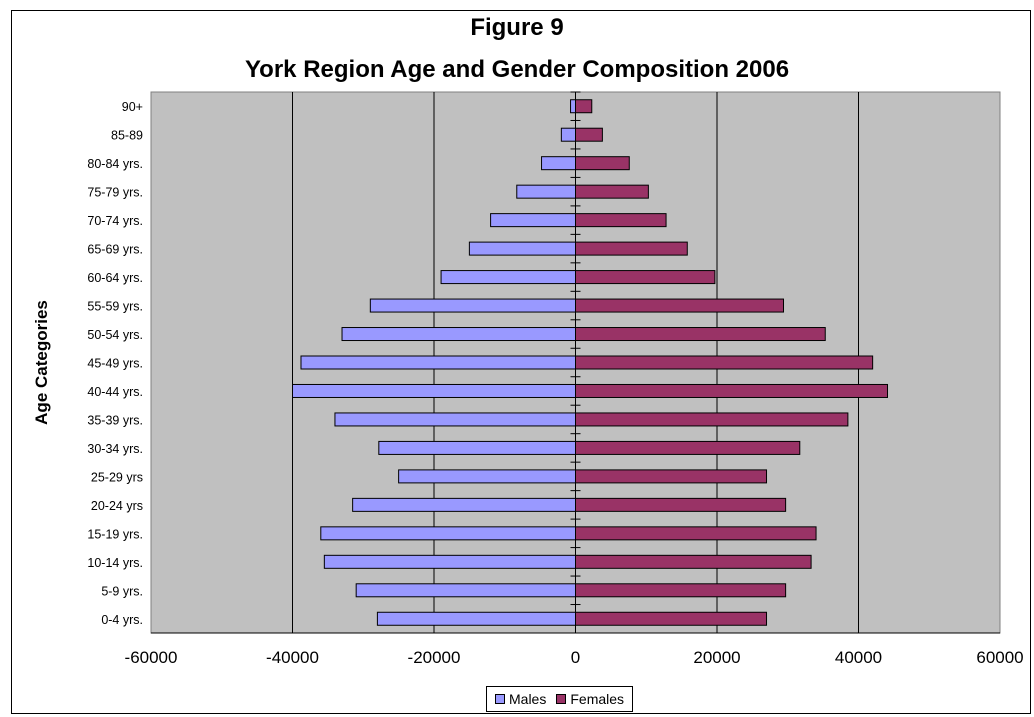  What do you see at coordinates (117, 506) in the screenshot?
I see `y-tick-label: 20-24 yrs` at bounding box center [117, 506].